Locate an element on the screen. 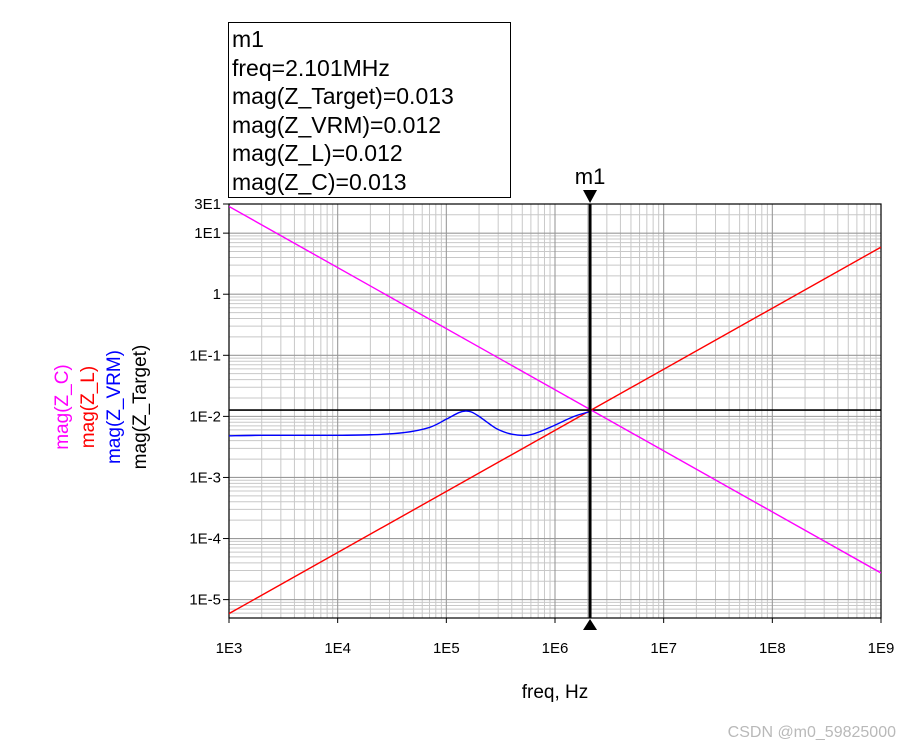  marker-m1-top-triangle is located at coordinates (590, 196).